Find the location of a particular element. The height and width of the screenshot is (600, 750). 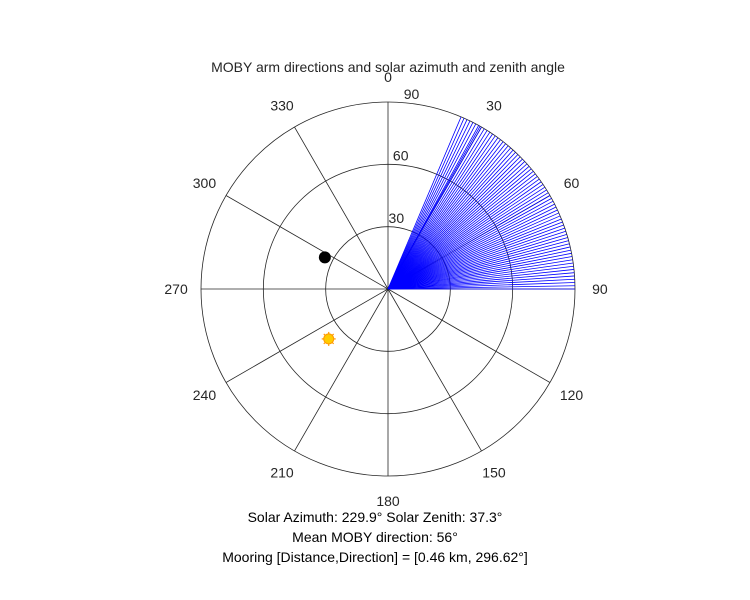

arm-directions is located at coordinates (481, 203).